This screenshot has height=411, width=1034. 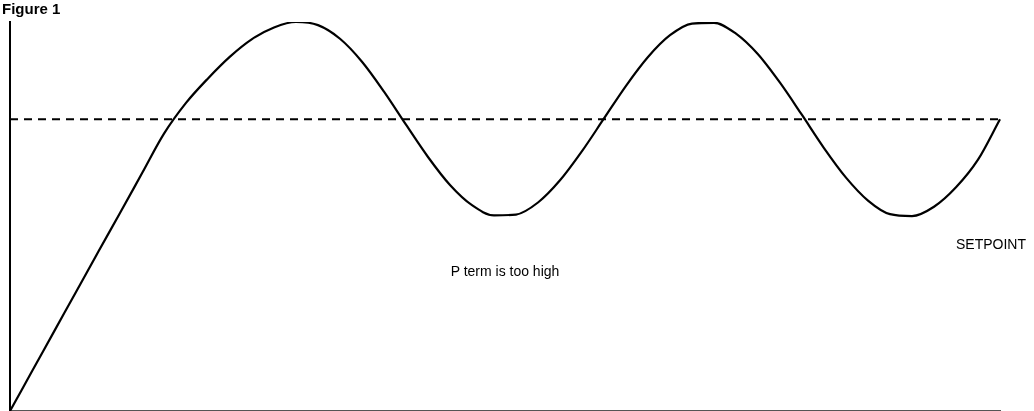 What do you see at coordinates (991, 243) in the screenshot?
I see `ref-line-label: SETPOINT` at bounding box center [991, 243].